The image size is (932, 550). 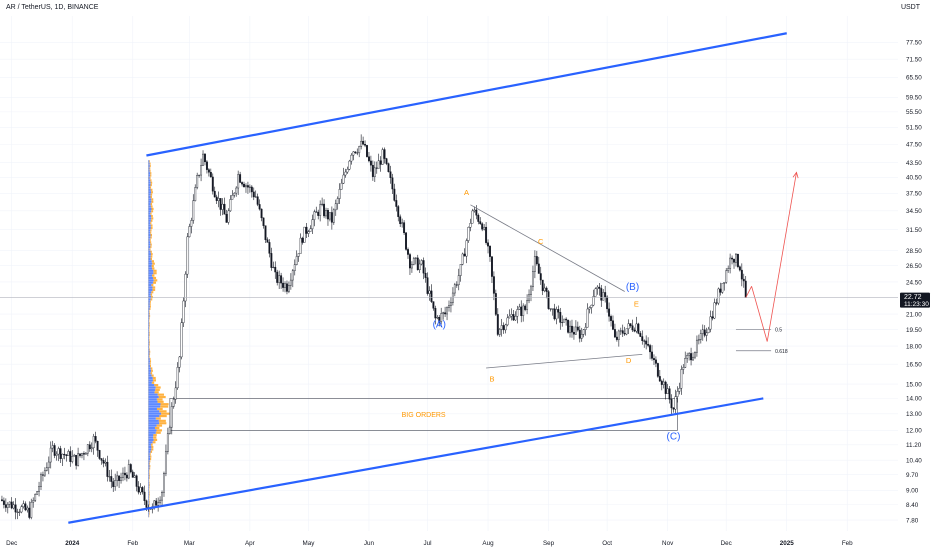 What do you see at coordinates (914, 112) in the screenshot?
I see `price-tick-label: 55.50` at bounding box center [914, 112].